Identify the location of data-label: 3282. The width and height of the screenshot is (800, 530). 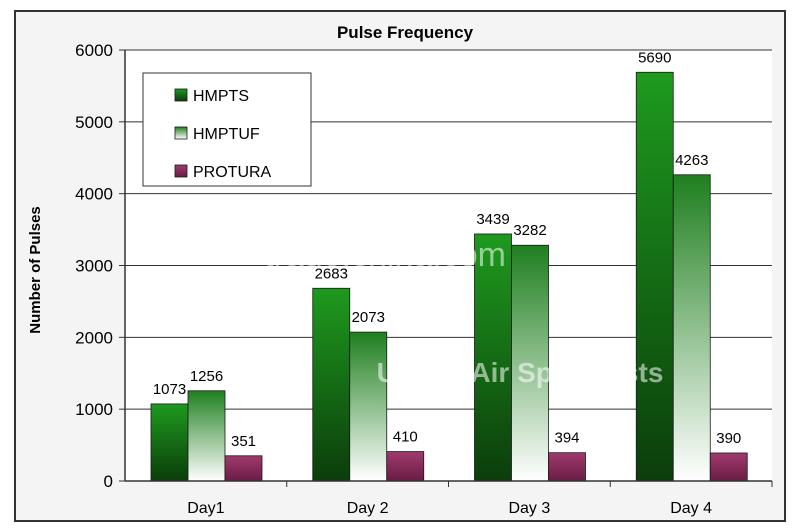
(529, 230).